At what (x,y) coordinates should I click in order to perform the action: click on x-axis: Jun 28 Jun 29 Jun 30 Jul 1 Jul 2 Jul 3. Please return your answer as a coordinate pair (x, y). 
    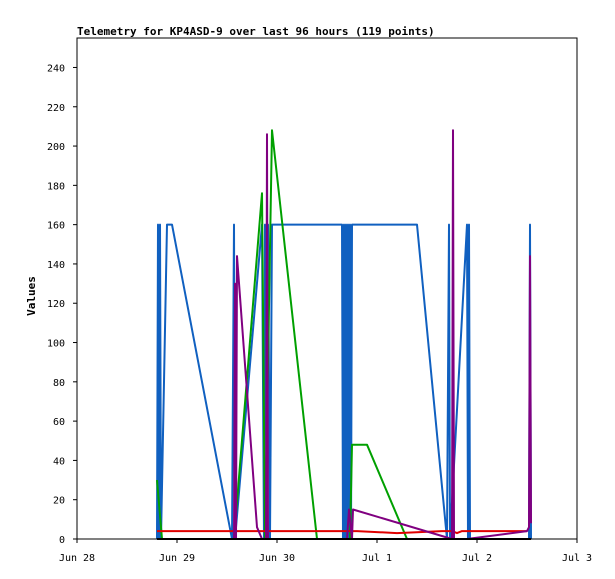
    Looking at the image, I should click on (325, 551).